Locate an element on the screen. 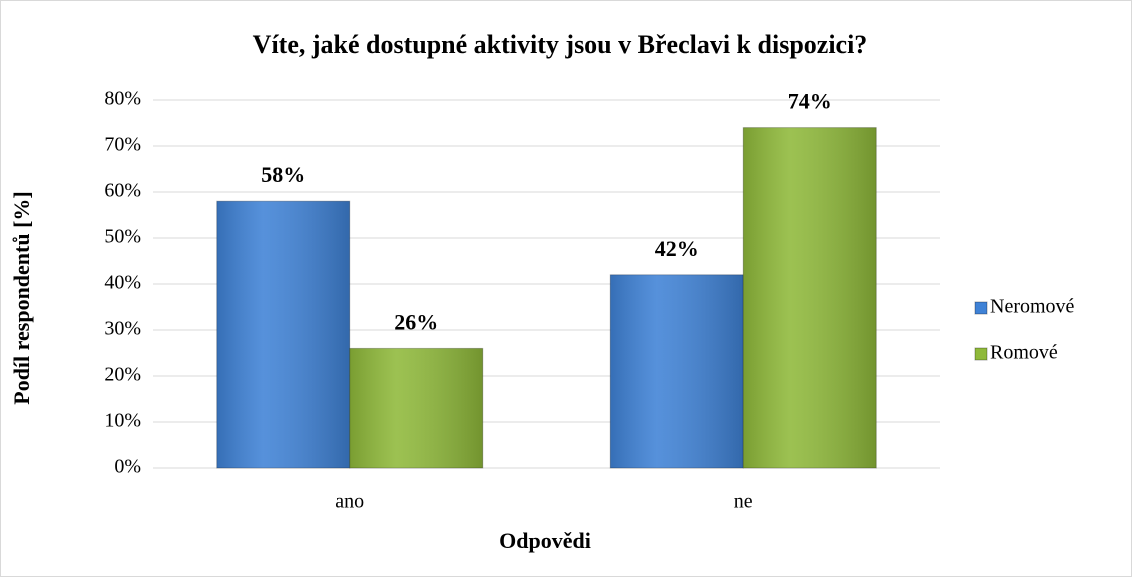 This screenshot has height=578, width=1133. x-tick-label: ne is located at coordinates (743, 502).